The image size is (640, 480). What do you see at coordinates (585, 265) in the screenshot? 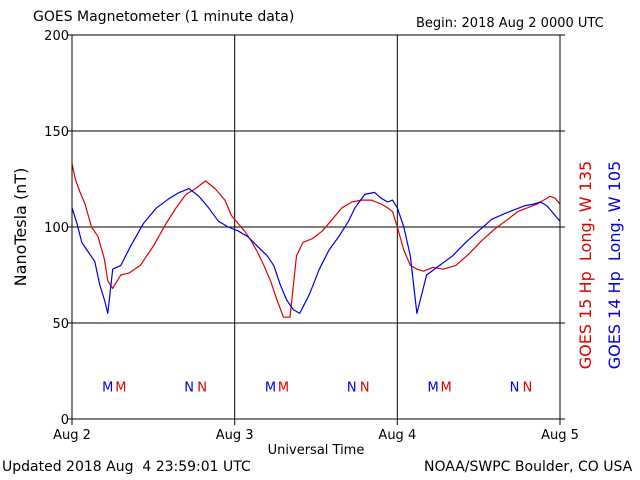
I see `legend-goes15: GOES 15 Hp Long. W 135` at bounding box center [585, 265].